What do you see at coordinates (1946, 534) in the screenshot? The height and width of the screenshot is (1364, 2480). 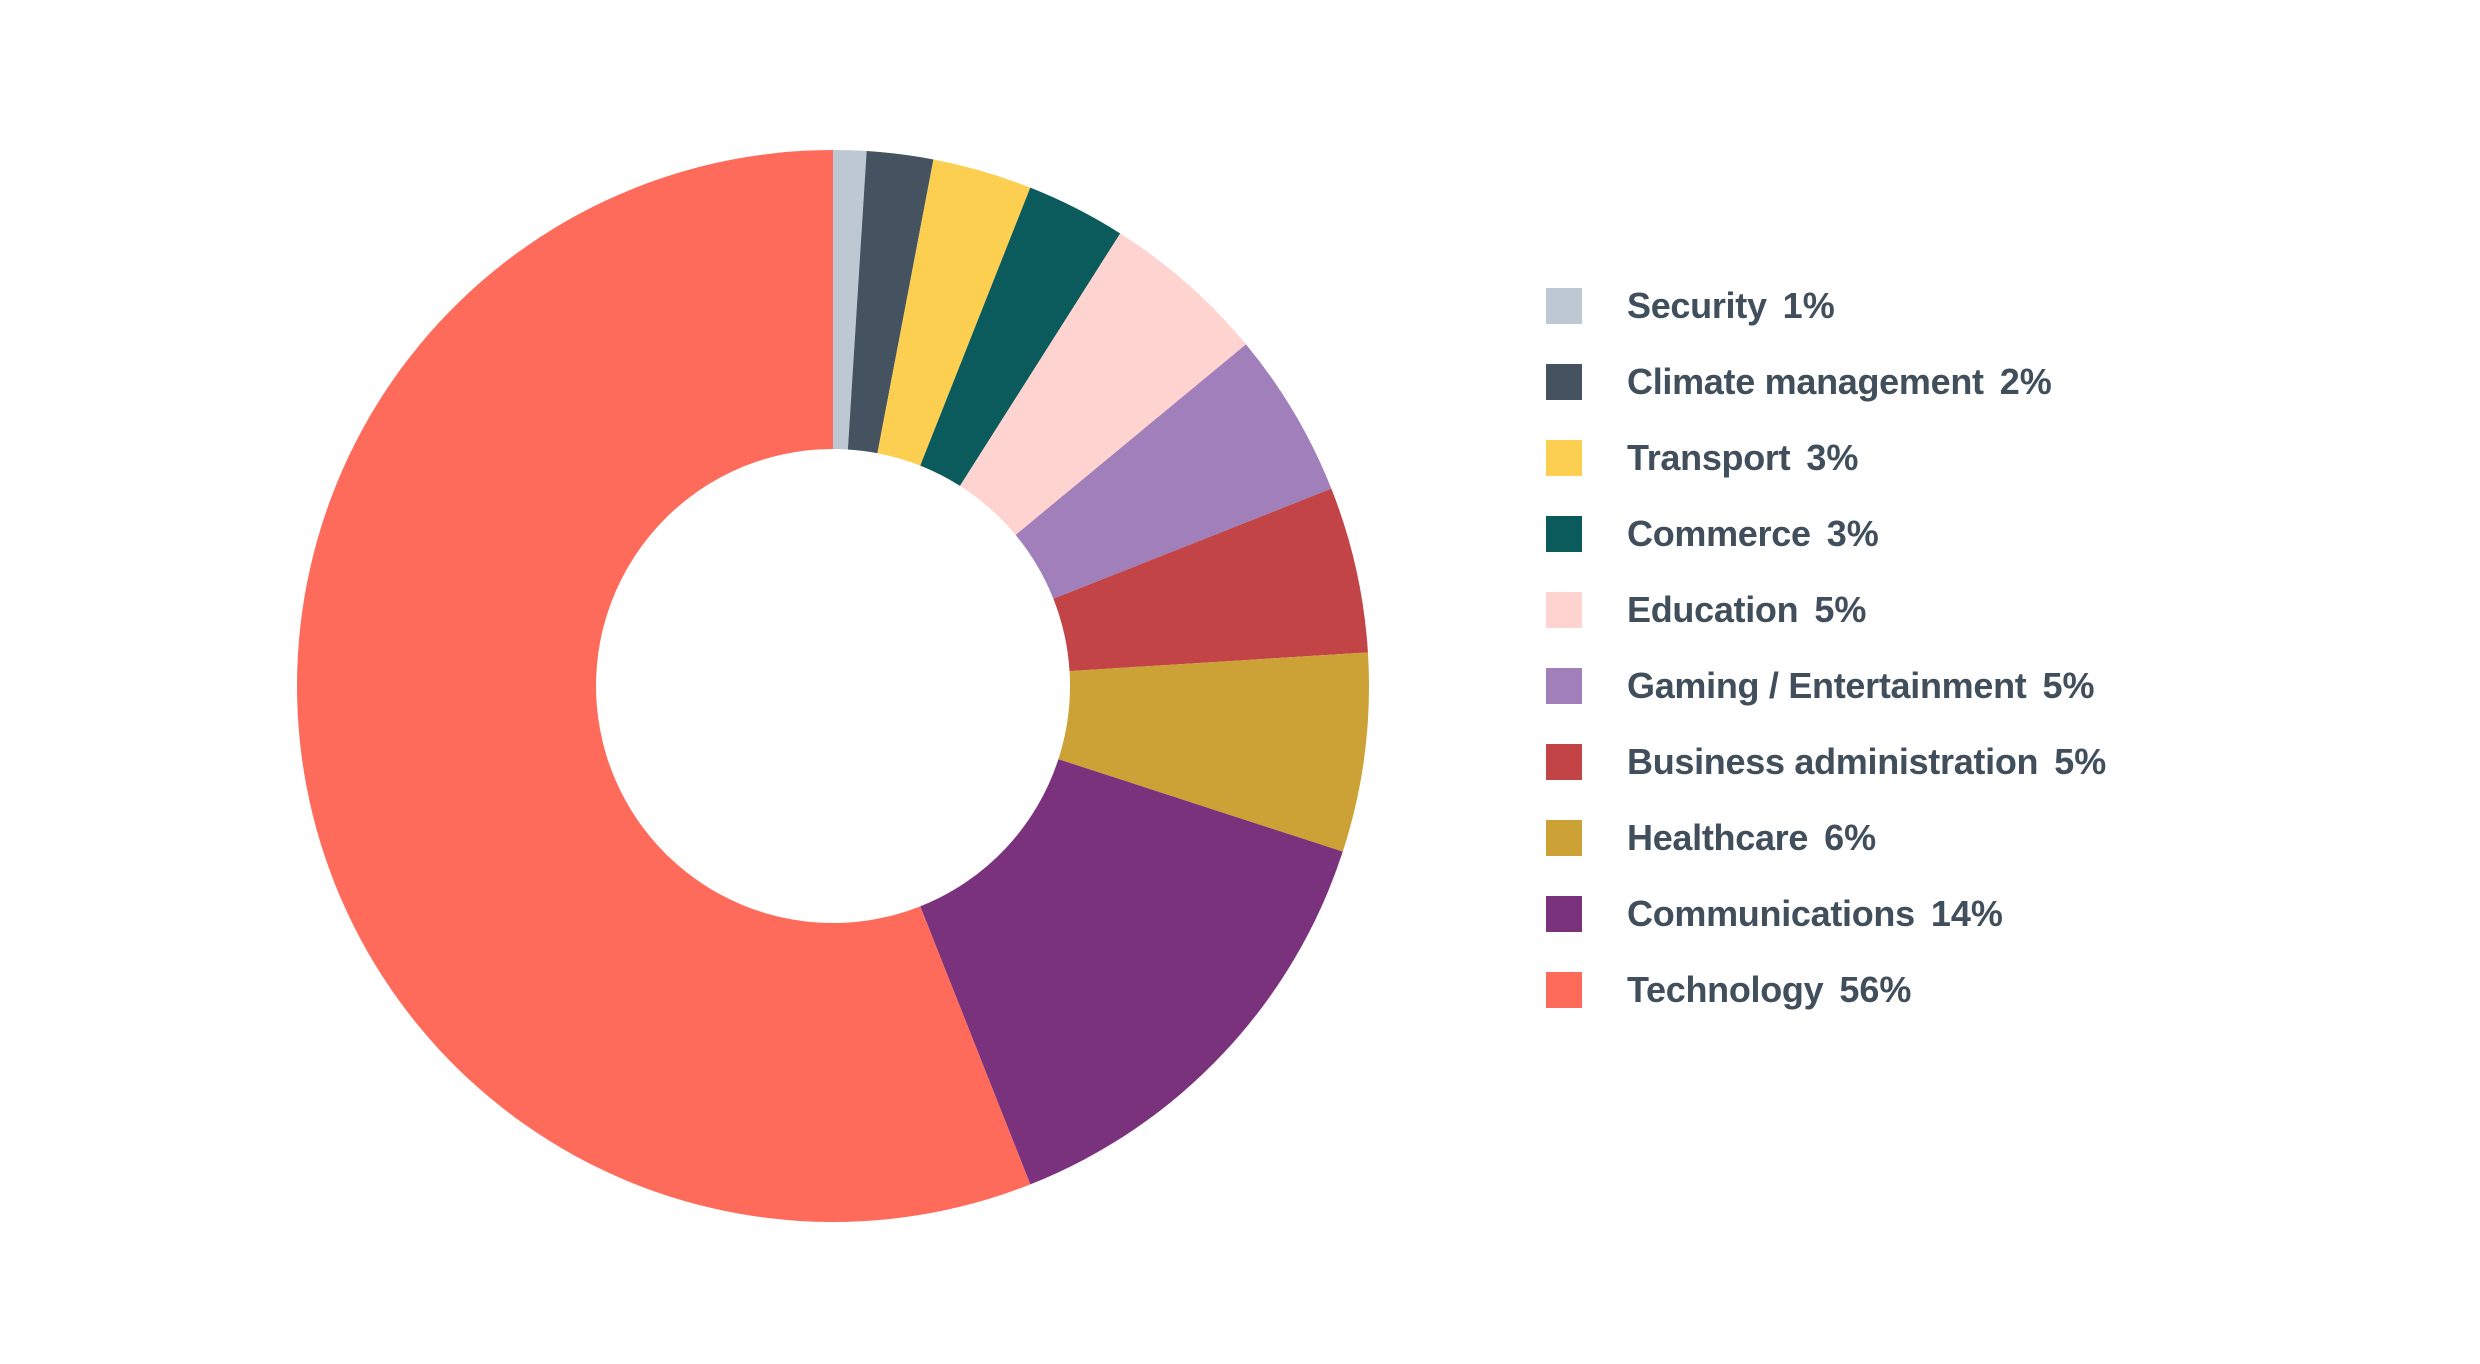 I see `legend-item-commerce: Commerce 3%` at bounding box center [1946, 534].